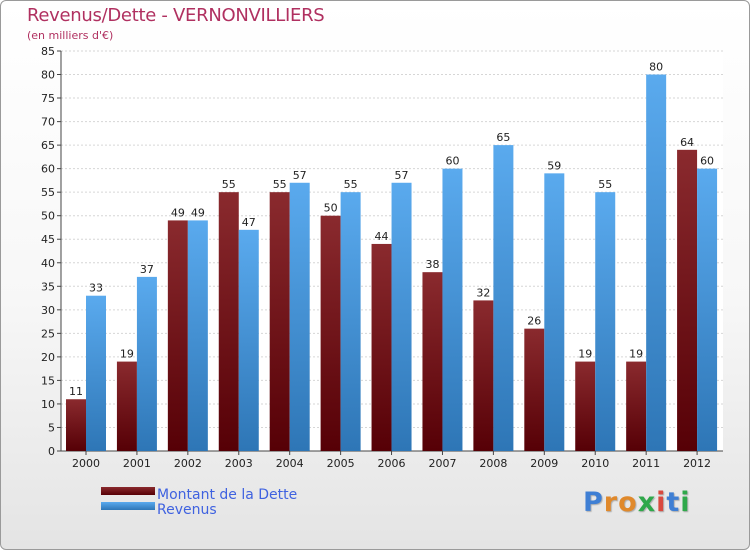 The width and height of the screenshot is (750, 550). Describe the element at coordinates (48, 380) in the screenshot. I see `y-tick-label: 15` at that location.